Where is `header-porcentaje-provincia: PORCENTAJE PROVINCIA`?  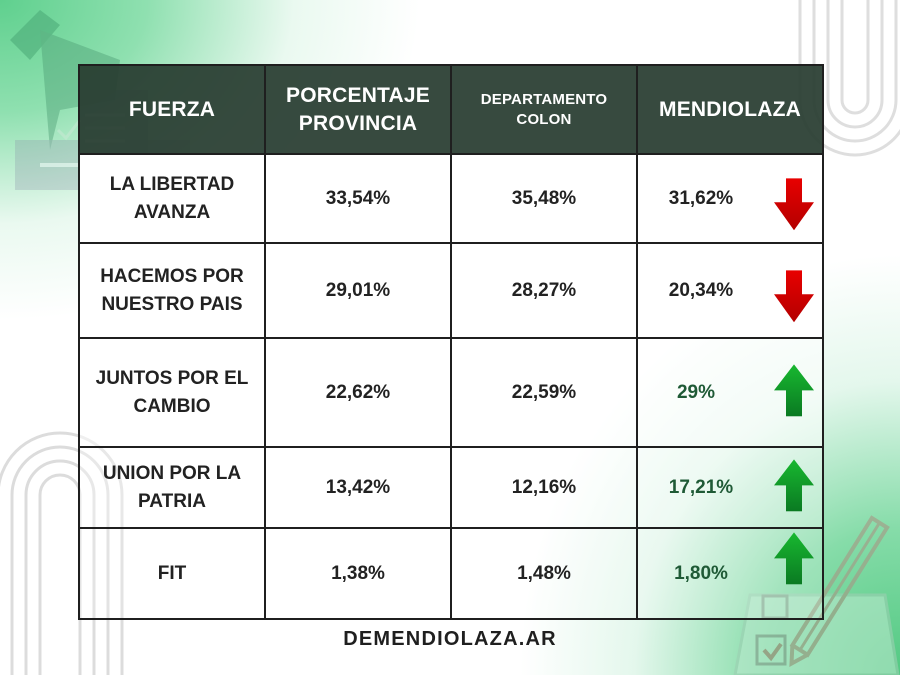
header-porcentaje-provincia: PORCENTAJE PROVINCIA is located at coordinates (358, 109).